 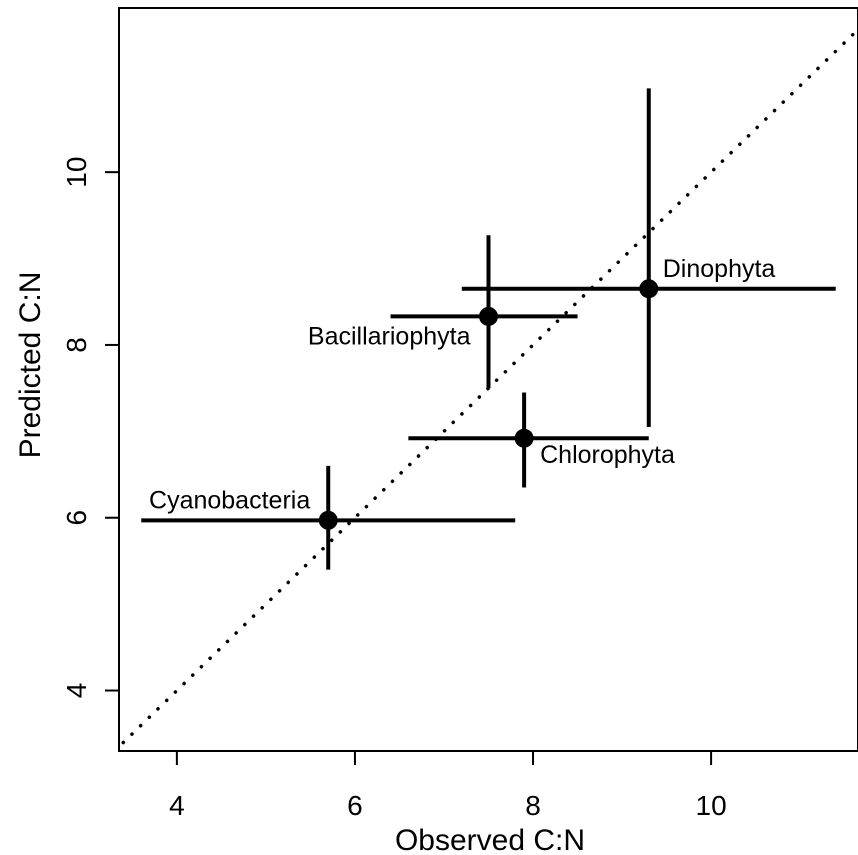 I want to click on x-tick-label: 8, so click(x=533, y=805).